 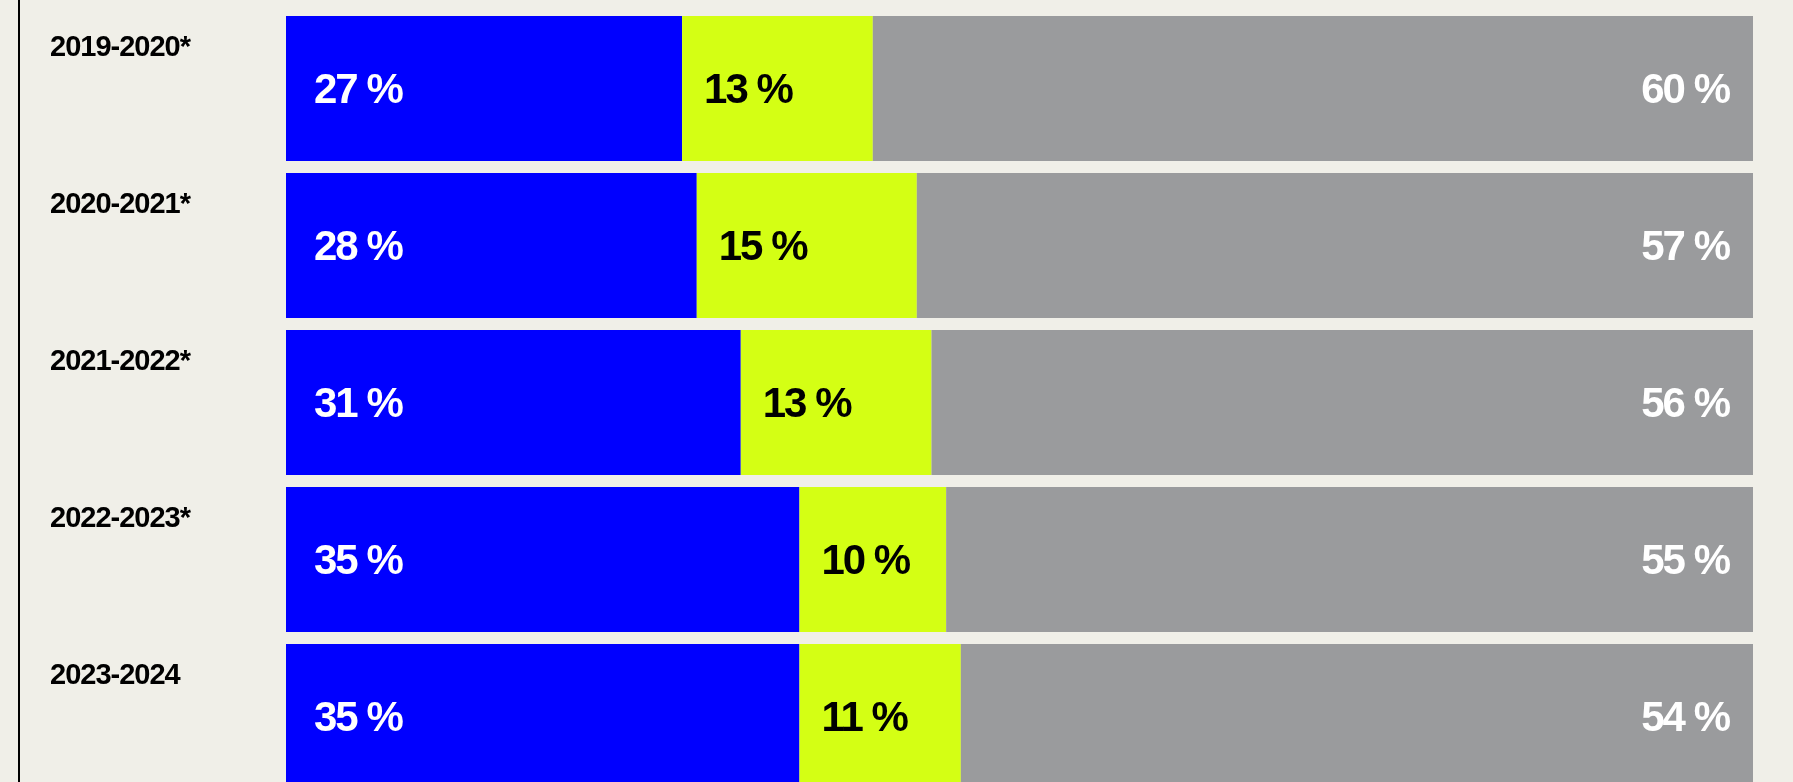 What do you see at coordinates (866, 559) in the screenshot?
I see `data-label: 10 %` at bounding box center [866, 559].